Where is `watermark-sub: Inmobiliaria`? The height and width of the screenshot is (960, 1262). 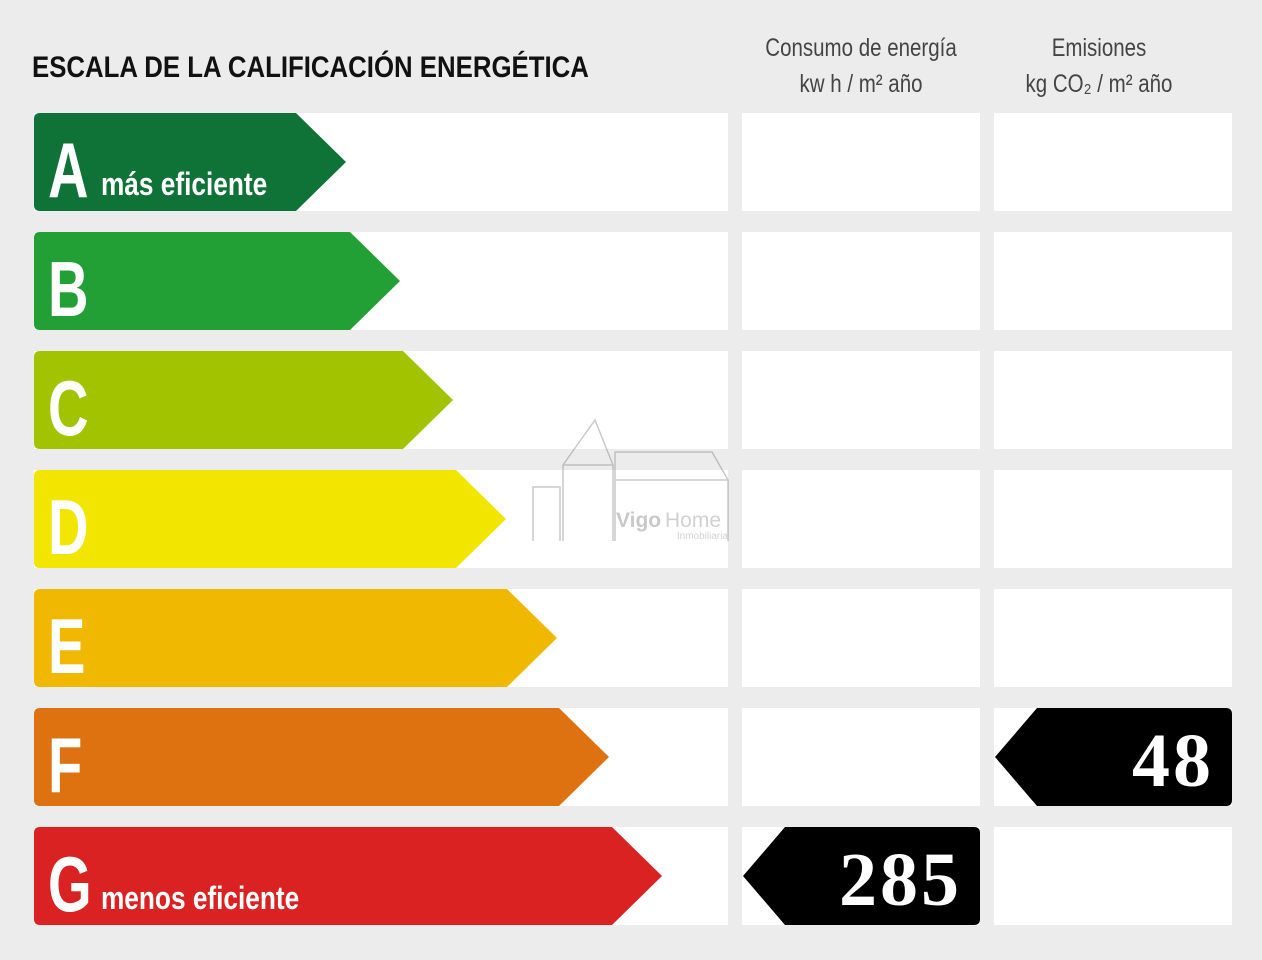 watermark-sub: Inmobiliaria is located at coordinates (703, 536).